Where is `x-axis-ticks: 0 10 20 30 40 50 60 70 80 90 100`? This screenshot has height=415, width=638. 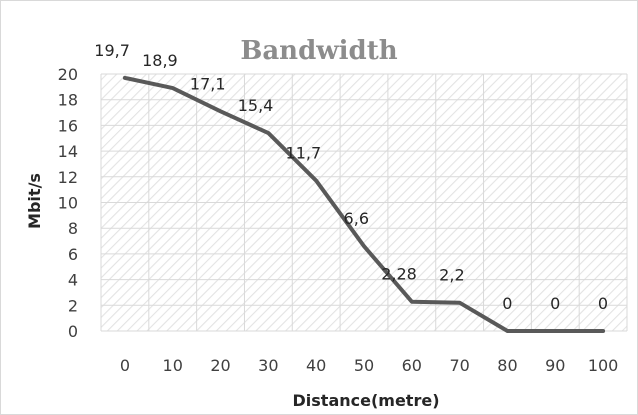 x-axis-ticks: 0 10 20 30 40 50 60 70 80 90 100 is located at coordinates (369, 365).